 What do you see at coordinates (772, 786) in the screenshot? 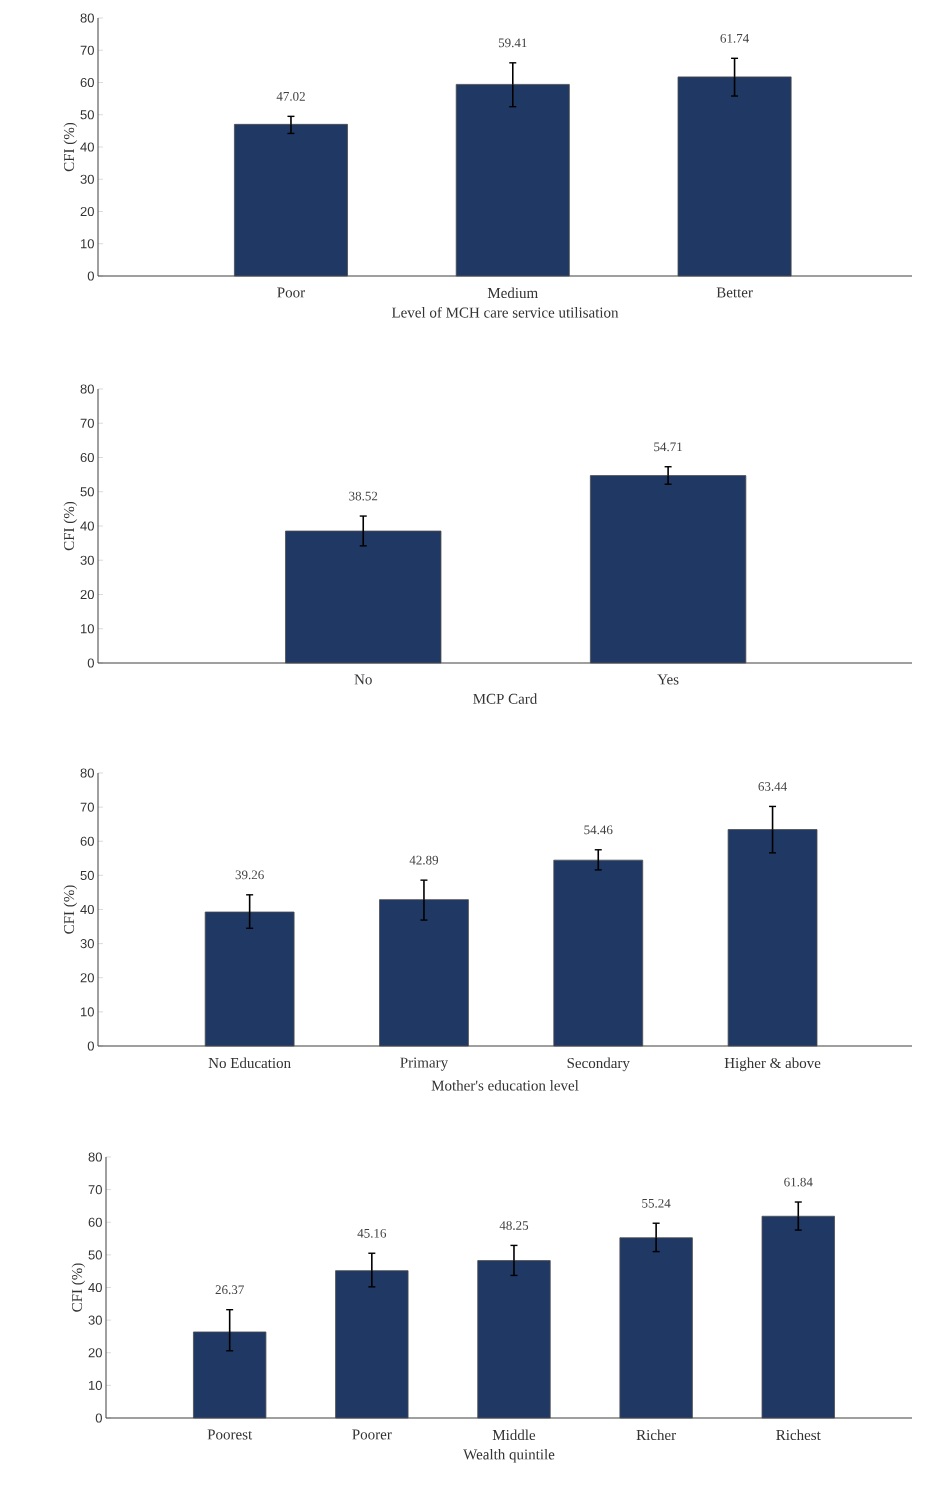
I see `data-label: 63.44` at bounding box center [772, 786].